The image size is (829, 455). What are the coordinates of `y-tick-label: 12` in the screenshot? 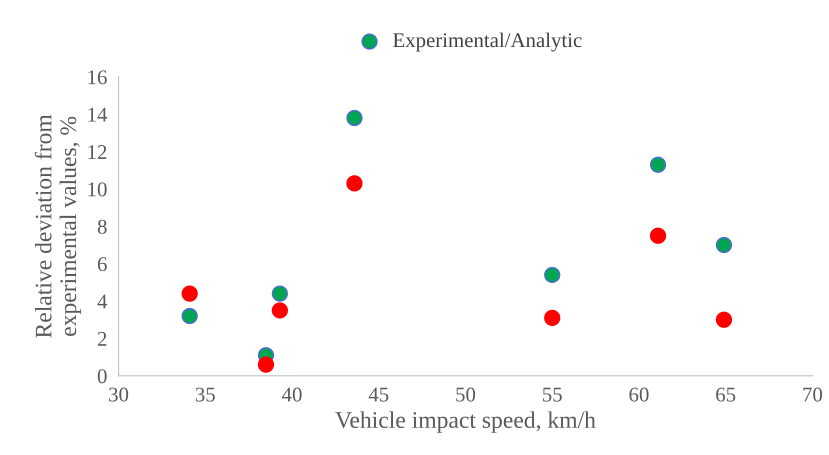 It's located at (97, 152).